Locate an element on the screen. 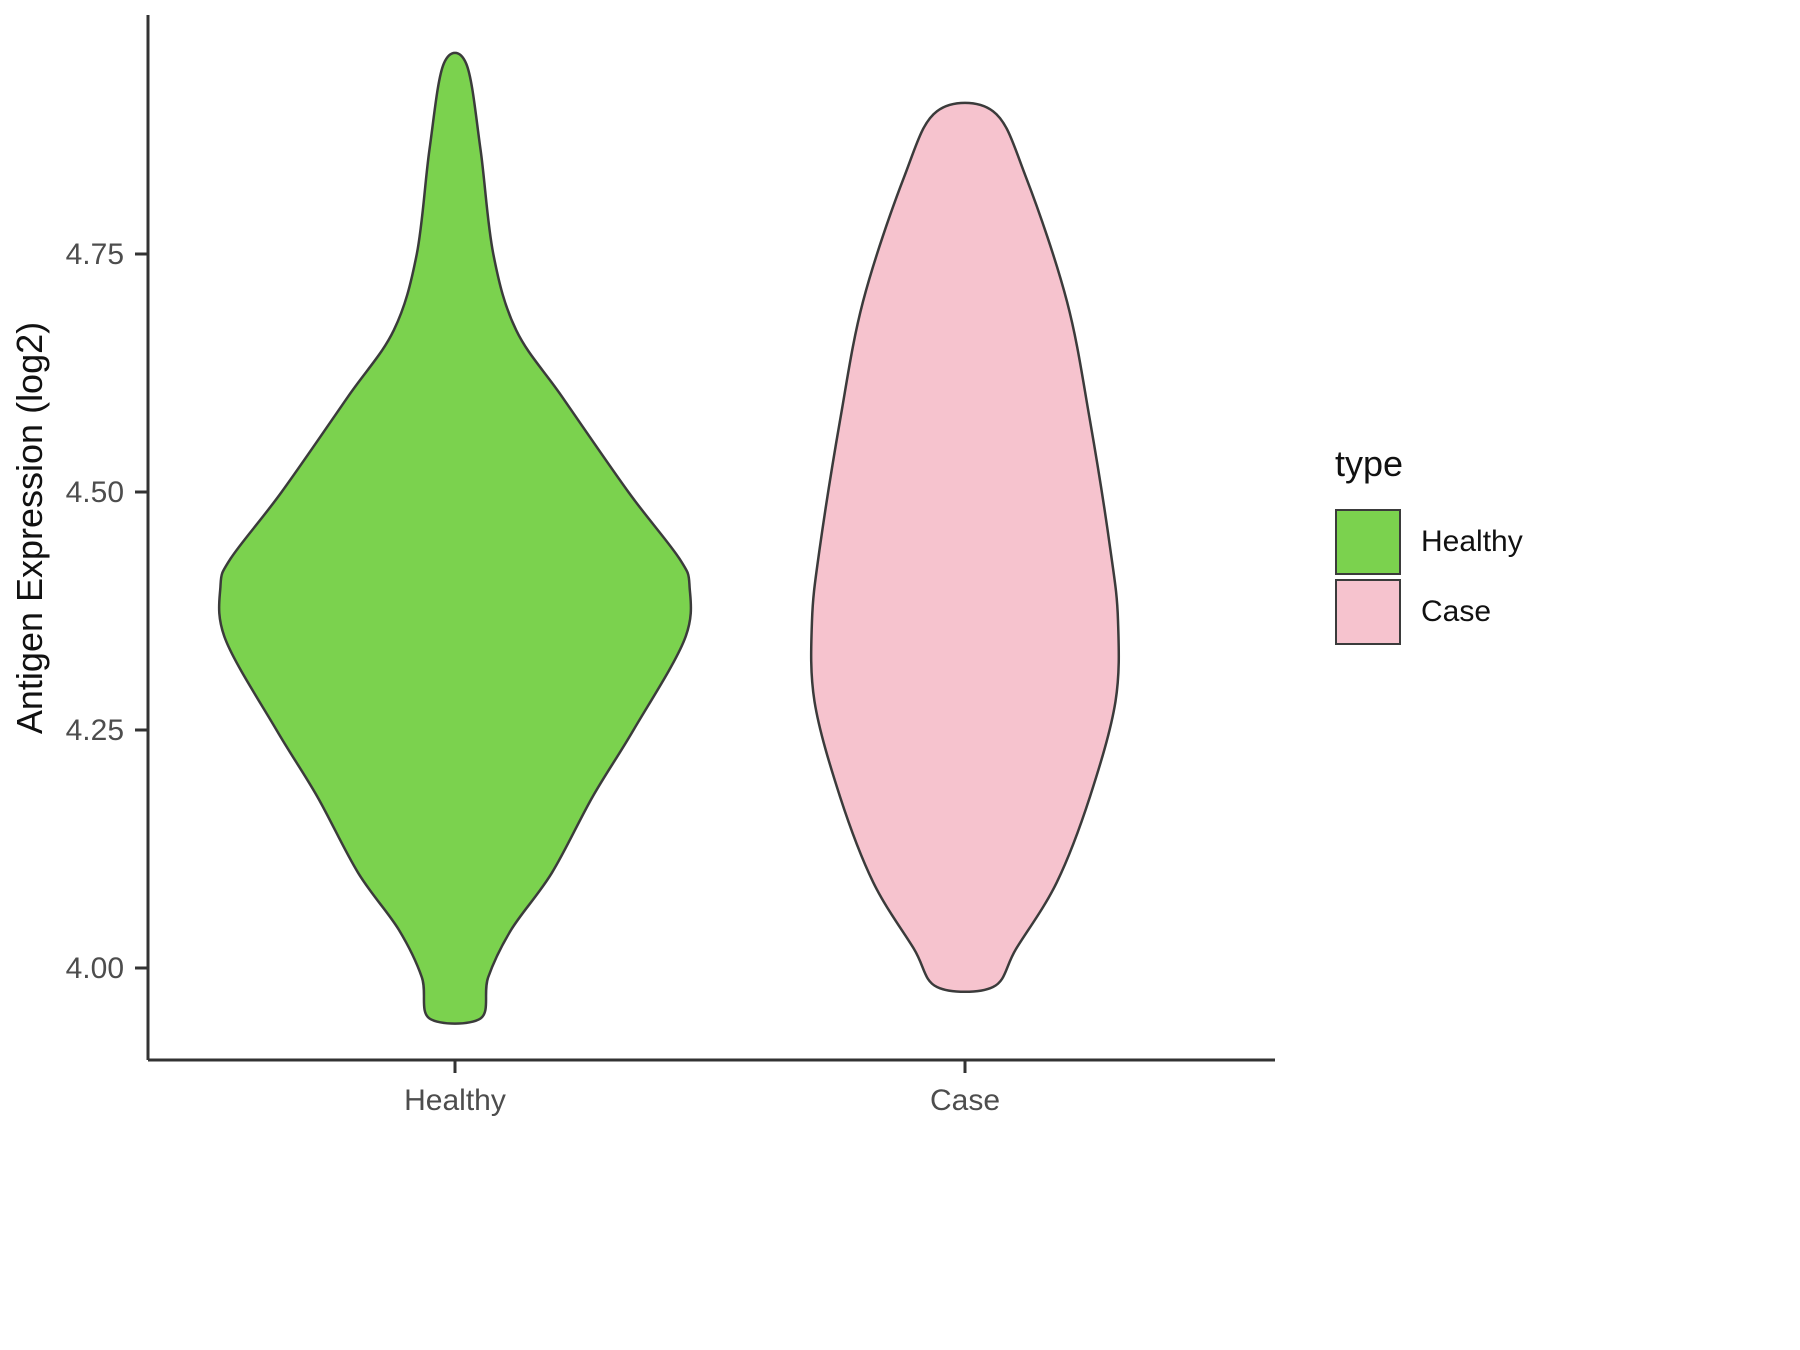 This screenshot has height=1350, width=1800. legend-title: type is located at coordinates (1369, 463).